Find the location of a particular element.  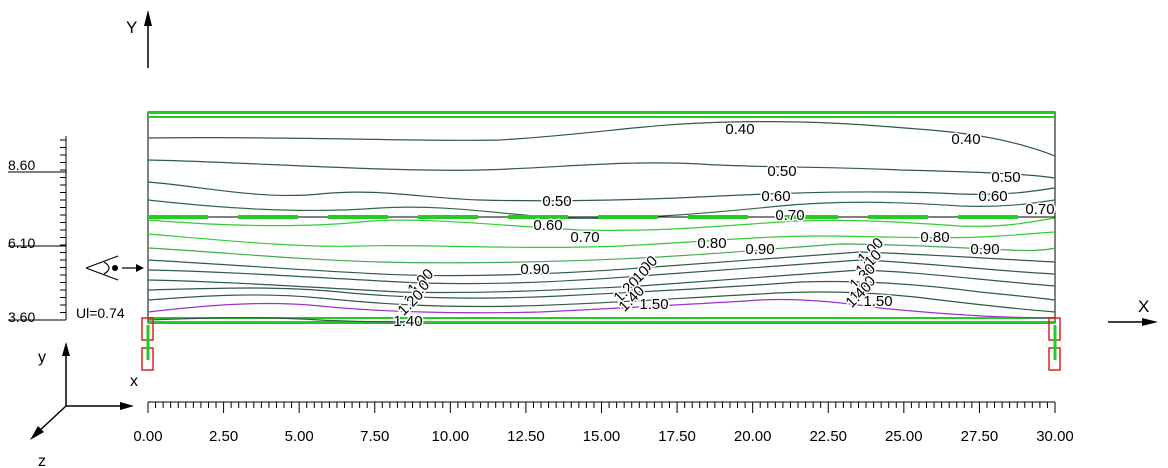

x-tick-label: 15.00 is located at coordinates (602, 436).